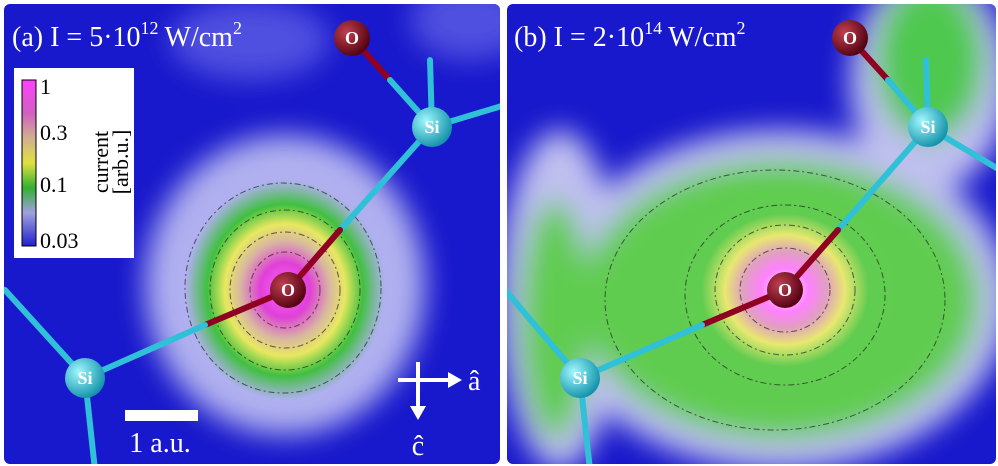 Image resolution: width=998 pixels, height=466 pixels. I want to click on colorbar-tick: 0.03, so click(59, 240).